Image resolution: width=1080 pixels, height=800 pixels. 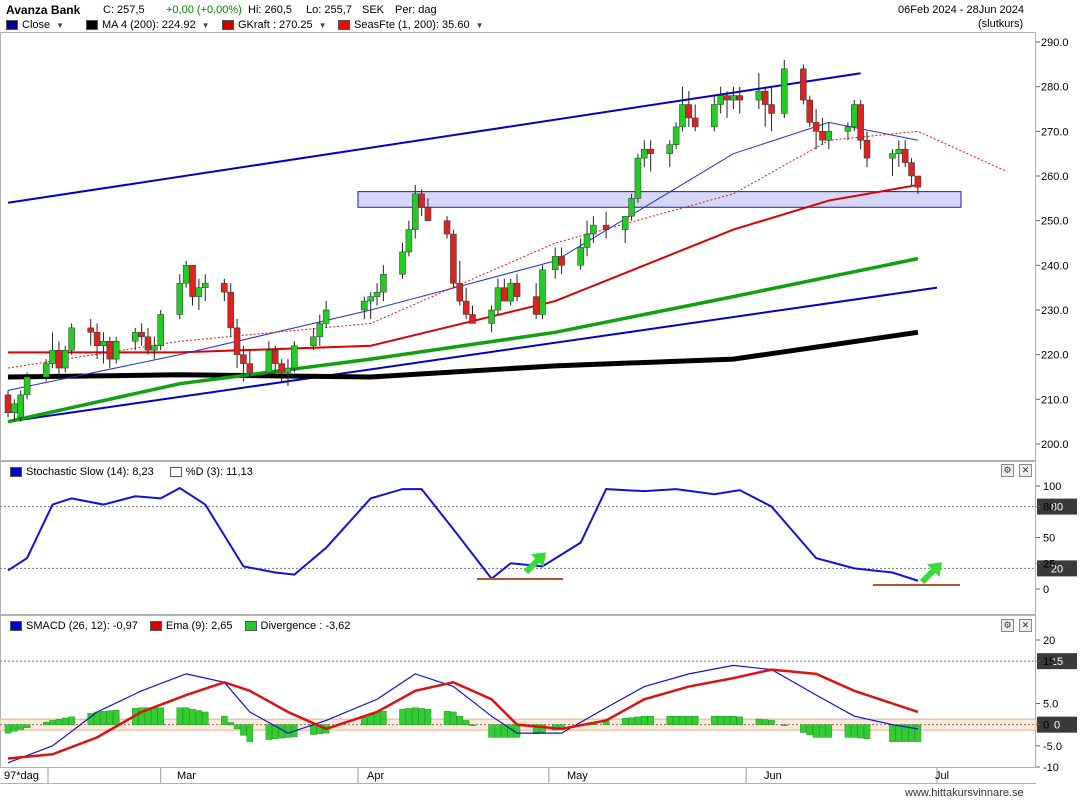 I want to click on legend-label: MA 4 (200): 224.92, so click(x=149, y=25).